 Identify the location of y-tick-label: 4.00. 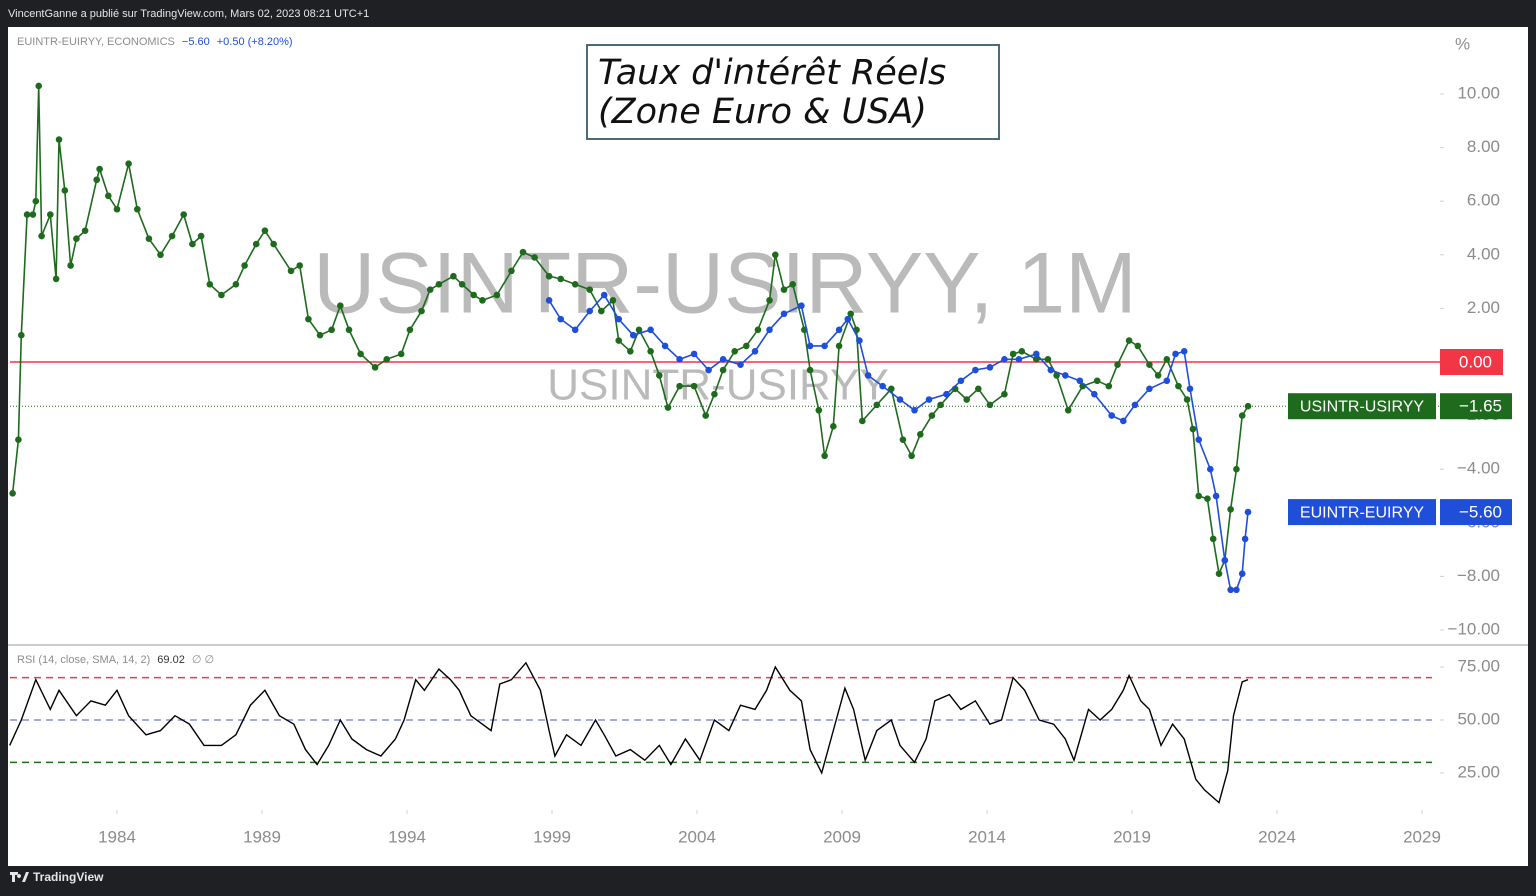
(1483, 253).